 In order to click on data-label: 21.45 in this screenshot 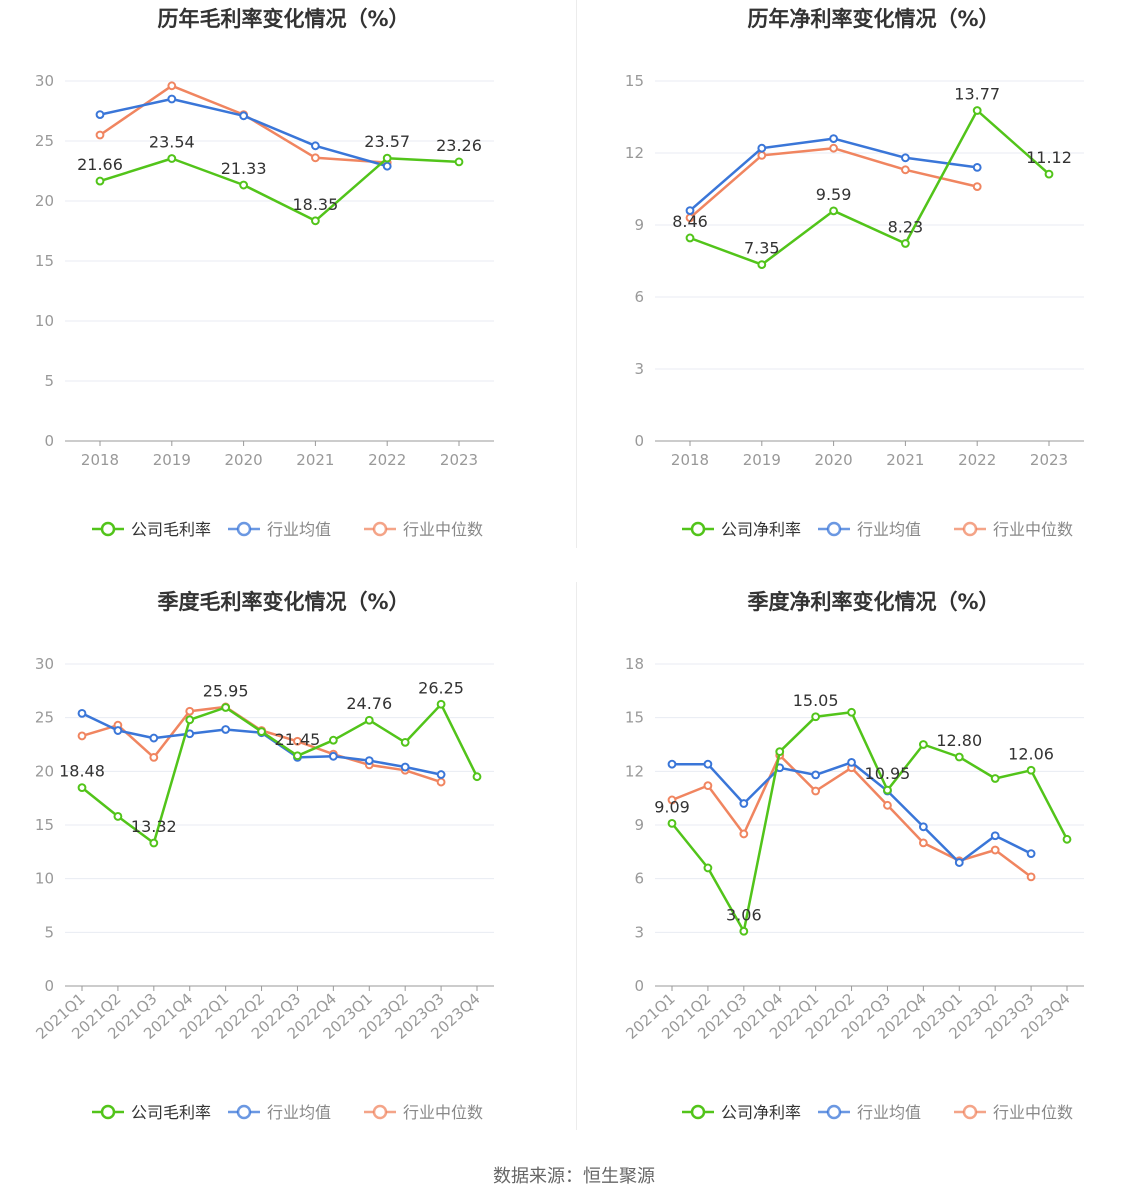, I will do `click(298, 739)`.